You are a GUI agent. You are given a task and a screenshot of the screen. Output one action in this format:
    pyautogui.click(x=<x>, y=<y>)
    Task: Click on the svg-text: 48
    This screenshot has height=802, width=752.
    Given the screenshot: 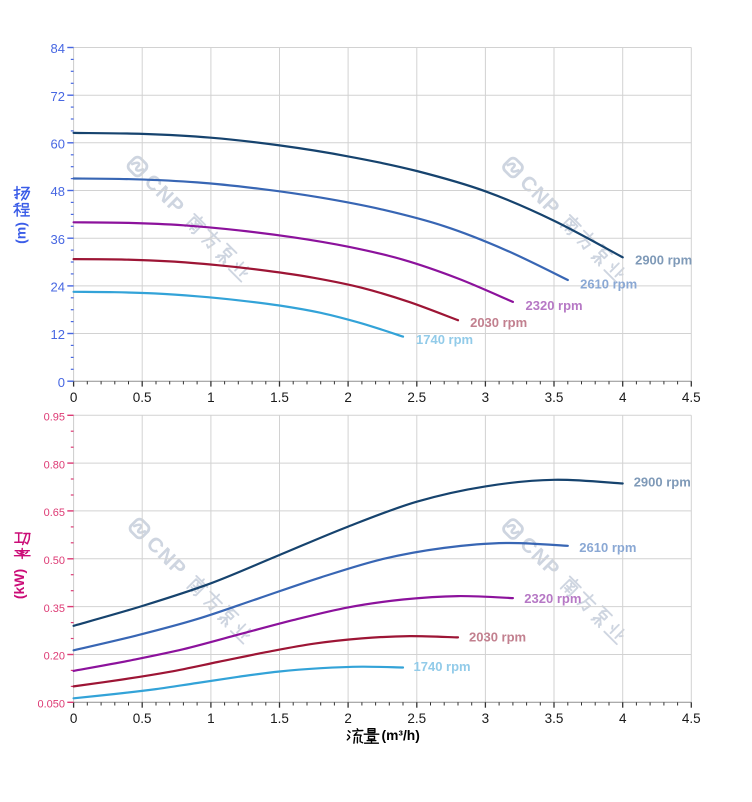 What is the action you would take?
    pyautogui.click(x=58, y=191)
    